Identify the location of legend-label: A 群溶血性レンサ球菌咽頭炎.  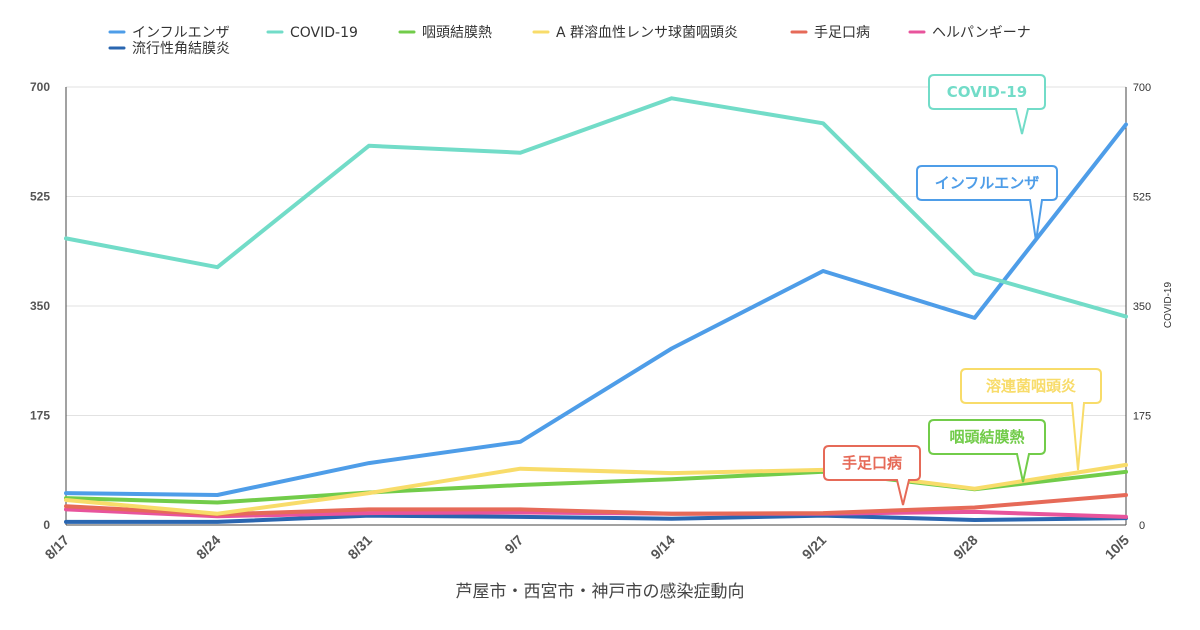
(647, 33).